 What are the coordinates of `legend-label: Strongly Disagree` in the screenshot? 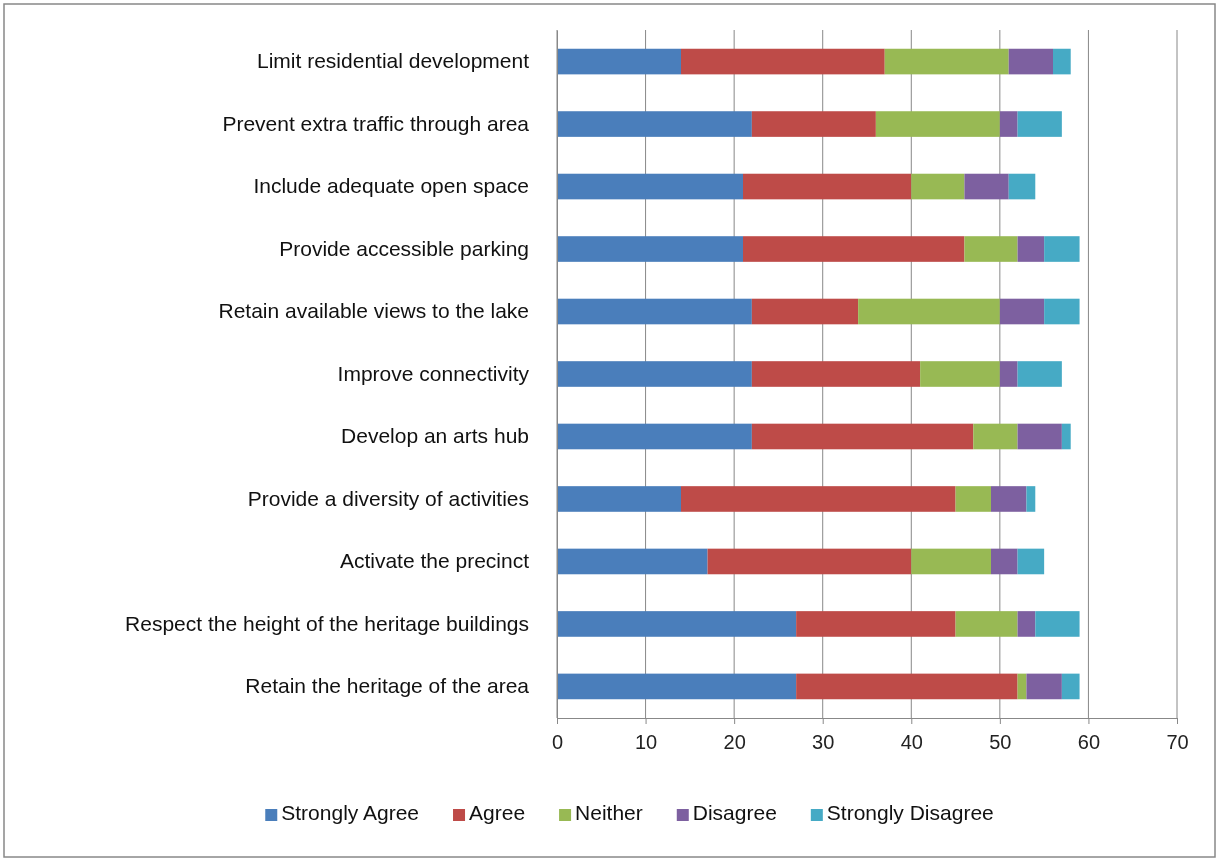 It's located at (910, 812).